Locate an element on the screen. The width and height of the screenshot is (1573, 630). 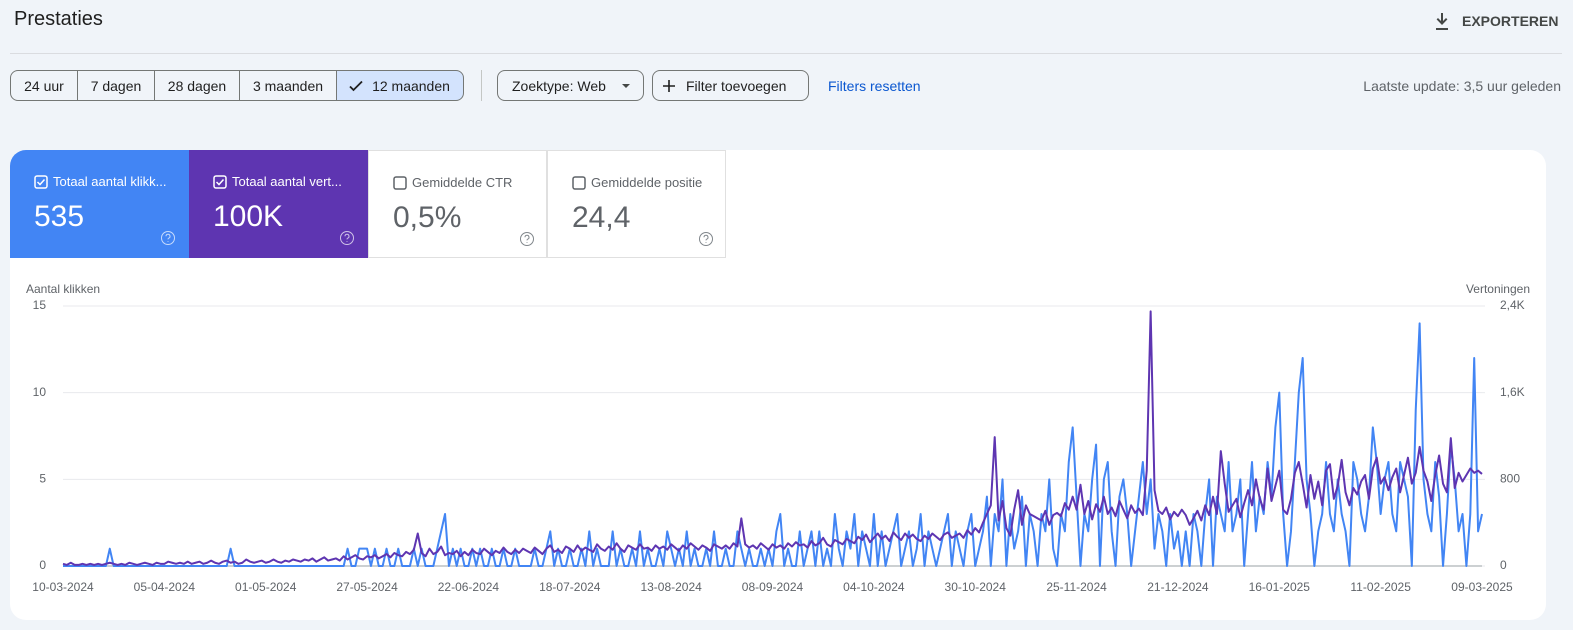
metric-value: 100K is located at coordinates (248, 216).